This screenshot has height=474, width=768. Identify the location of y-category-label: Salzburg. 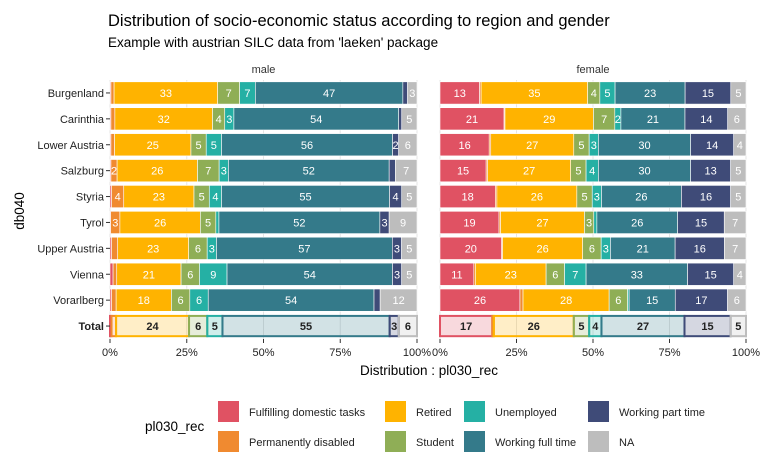
(82, 172).